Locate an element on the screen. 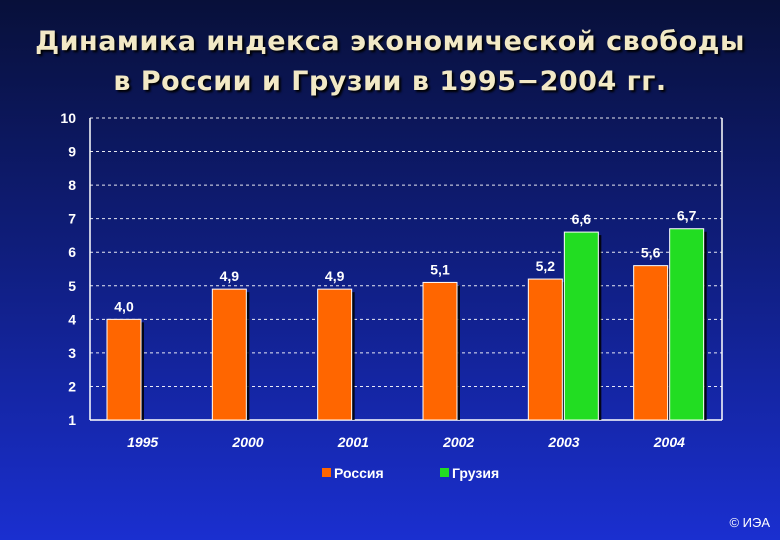 This screenshot has width=780, height=540. y-tick-label-5: 5 is located at coordinates (72, 286).